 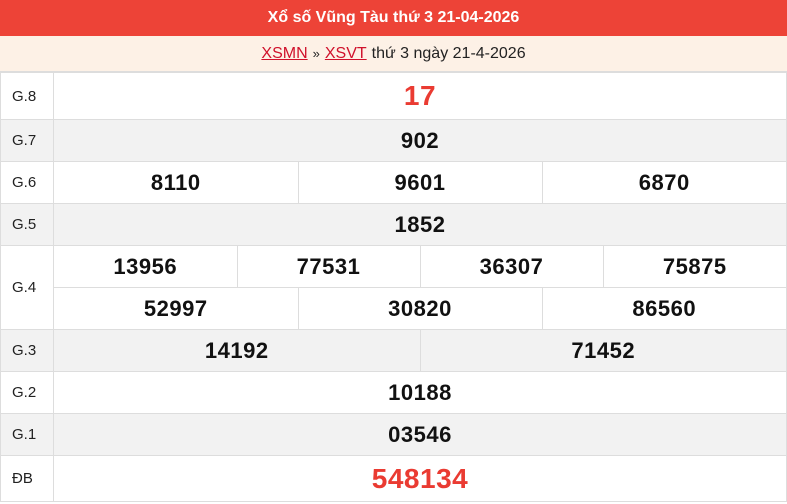 I want to click on breadcrumb: XSMN » XSVT thứ 3 ngày 21-4-2026, so click(x=393, y=54).